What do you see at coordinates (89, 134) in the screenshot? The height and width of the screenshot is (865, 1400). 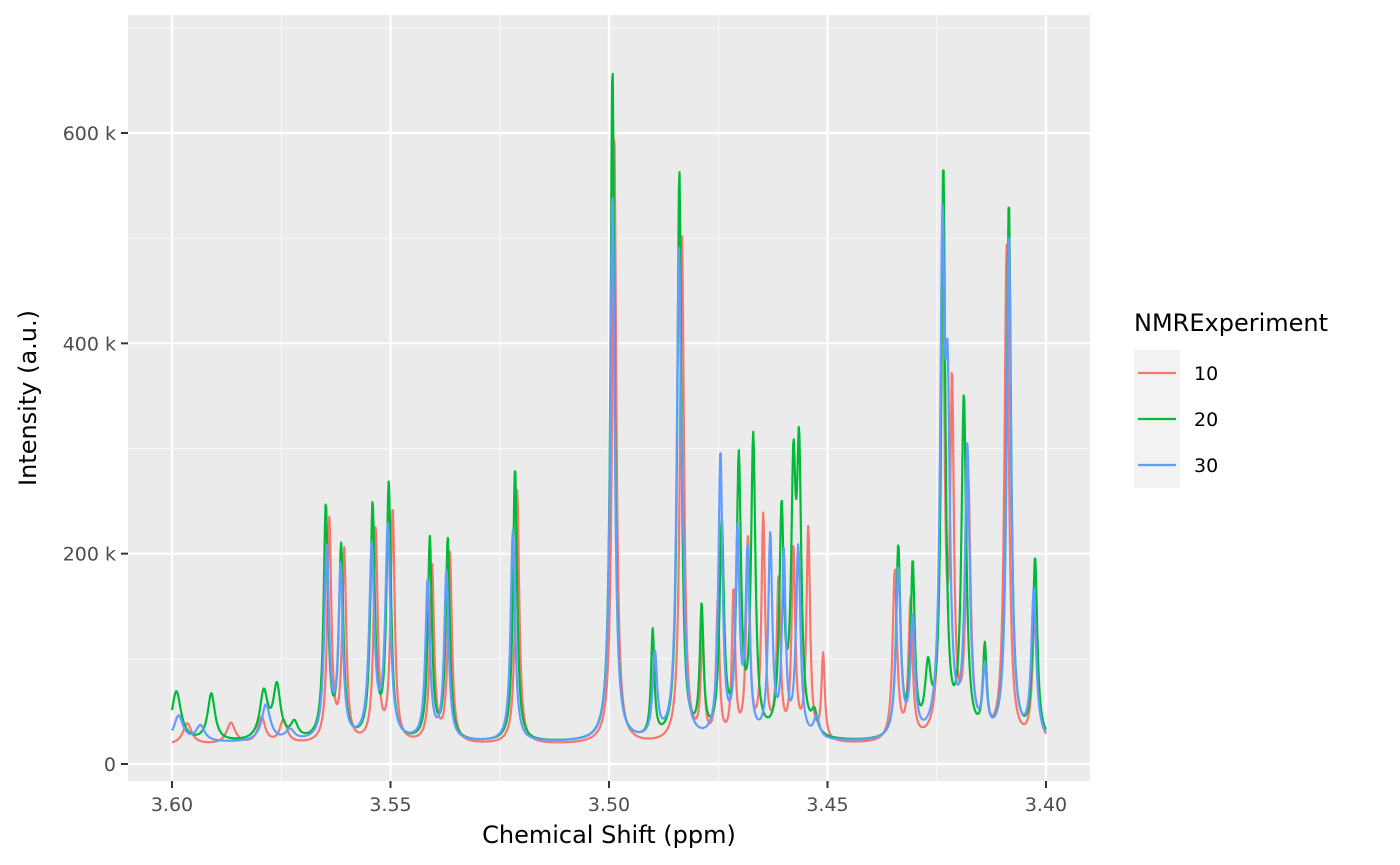 I see `y-tick-label: 600 k` at bounding box center [89, 134].